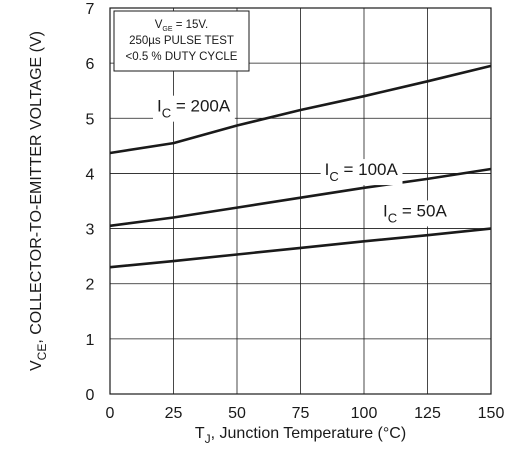 The height and width of the screenshot is (450, 509). I want to click on curve-label-text: IC = 200A, so click(194, 109).